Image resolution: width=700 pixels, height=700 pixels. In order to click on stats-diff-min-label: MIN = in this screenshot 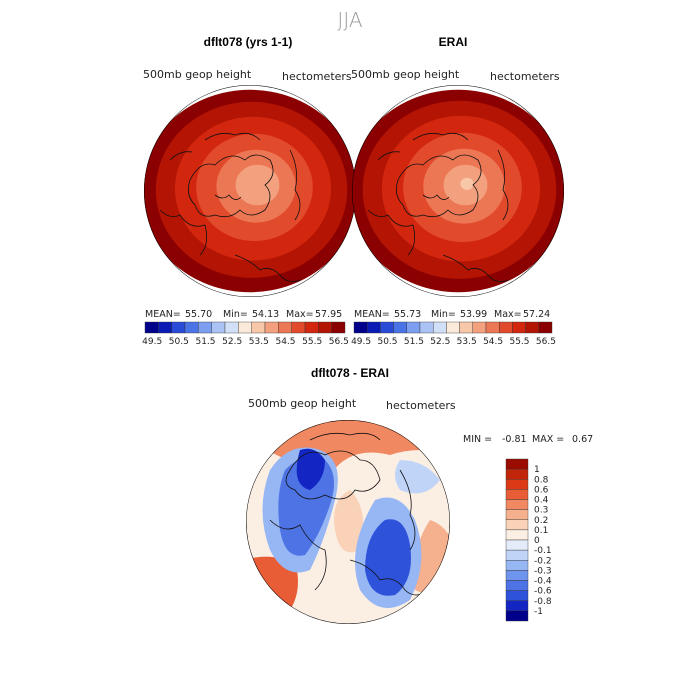, I will do `click(477, 439)`.